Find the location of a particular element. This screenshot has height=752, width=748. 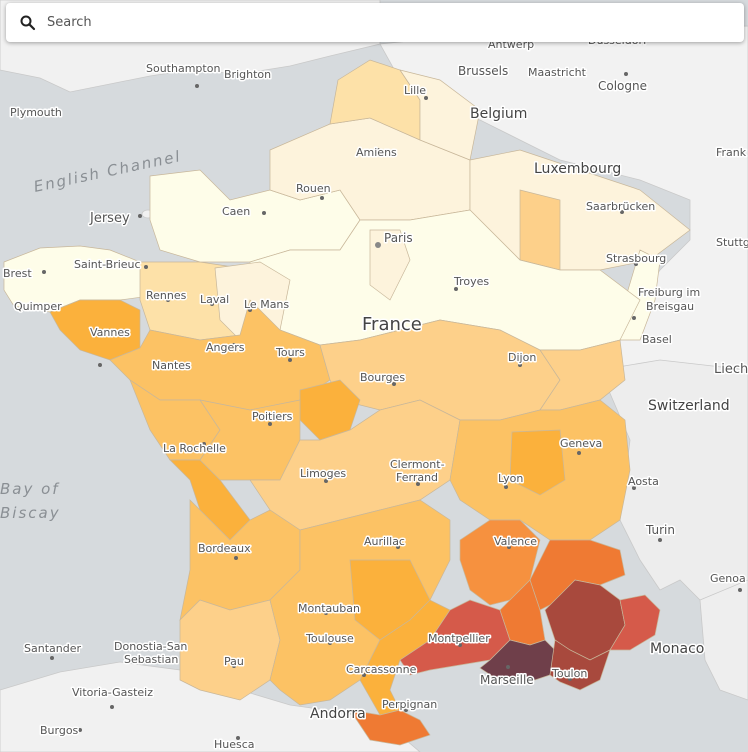

city-label: Montauban is located at coordinates (329, 608).